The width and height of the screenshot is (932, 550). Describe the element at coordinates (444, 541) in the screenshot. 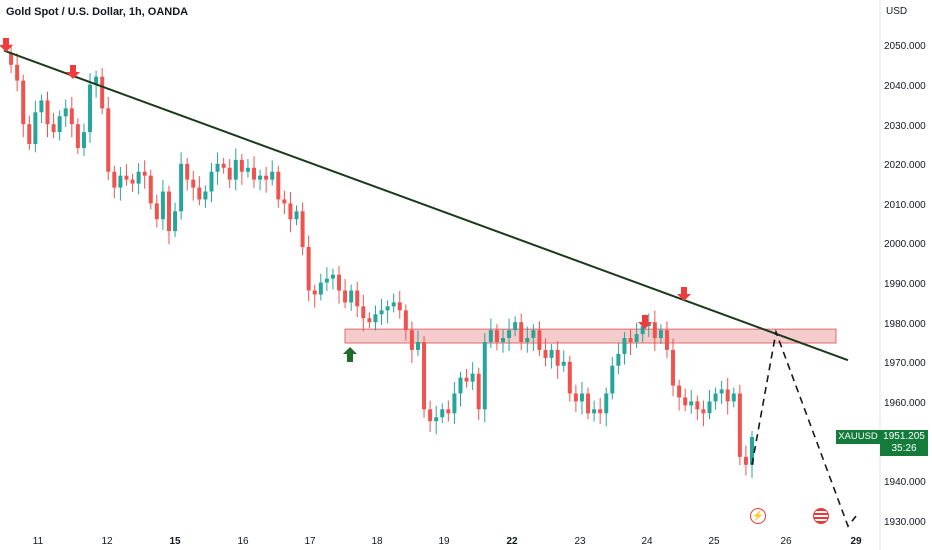

I see `x-tick-label: 19` at that location.